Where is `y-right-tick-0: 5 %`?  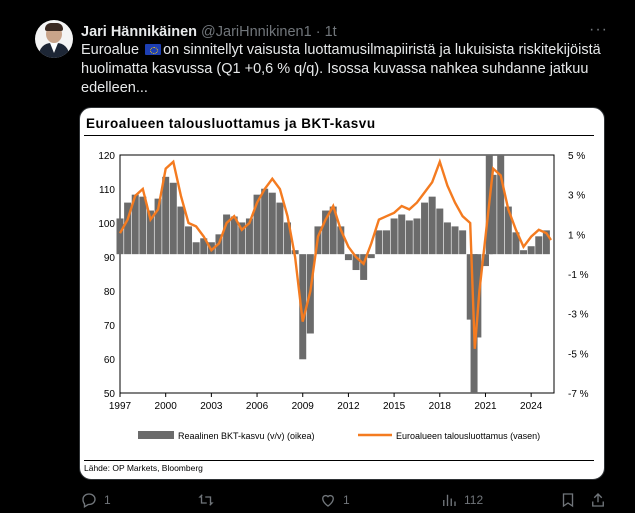 y-right-tick-0: 5 % is located at coordinates (576, 156).